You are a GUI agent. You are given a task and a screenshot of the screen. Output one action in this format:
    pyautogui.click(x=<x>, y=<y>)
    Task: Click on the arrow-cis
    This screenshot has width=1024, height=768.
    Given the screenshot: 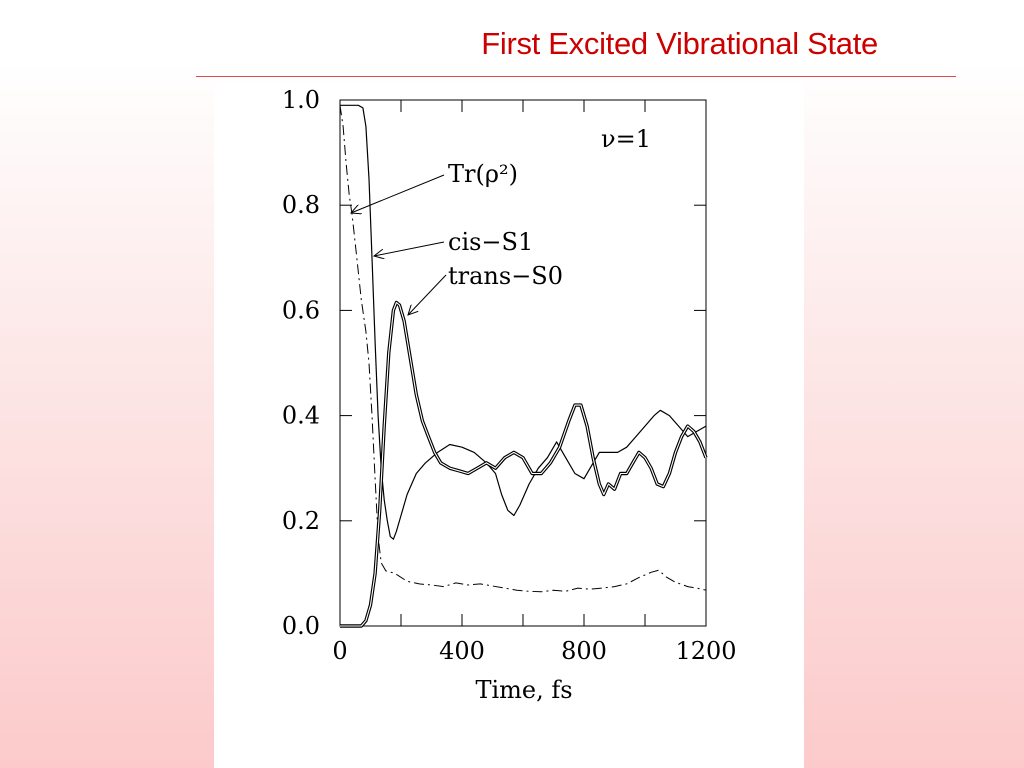 What is the action you would take?
    pyautogui.click(x=409, y=248)
    